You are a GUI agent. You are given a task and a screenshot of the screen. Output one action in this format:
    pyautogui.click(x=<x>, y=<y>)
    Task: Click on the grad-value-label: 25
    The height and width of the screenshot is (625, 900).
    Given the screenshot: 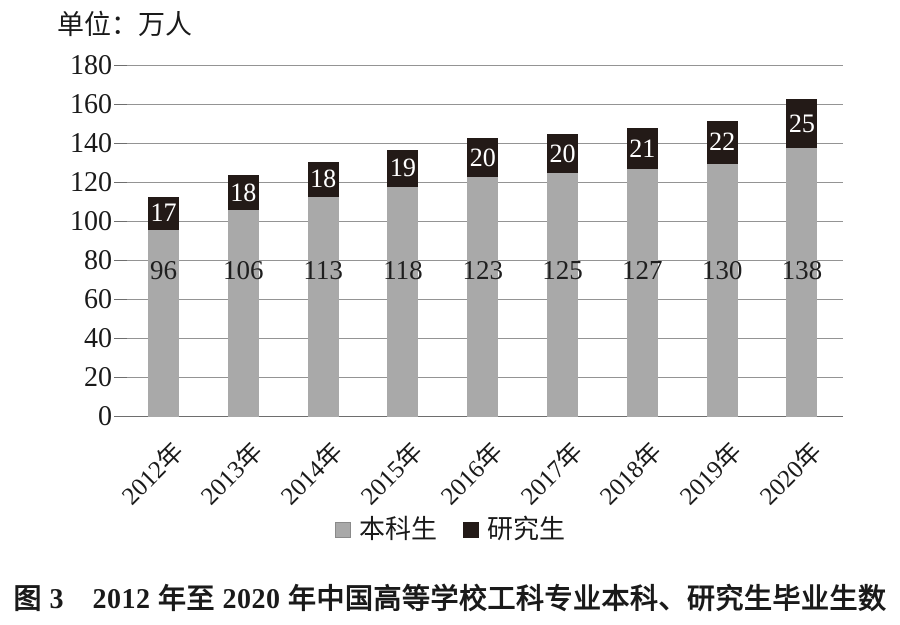 What is the action you would take?
    pyautogui.click(x=801, y=123)
    